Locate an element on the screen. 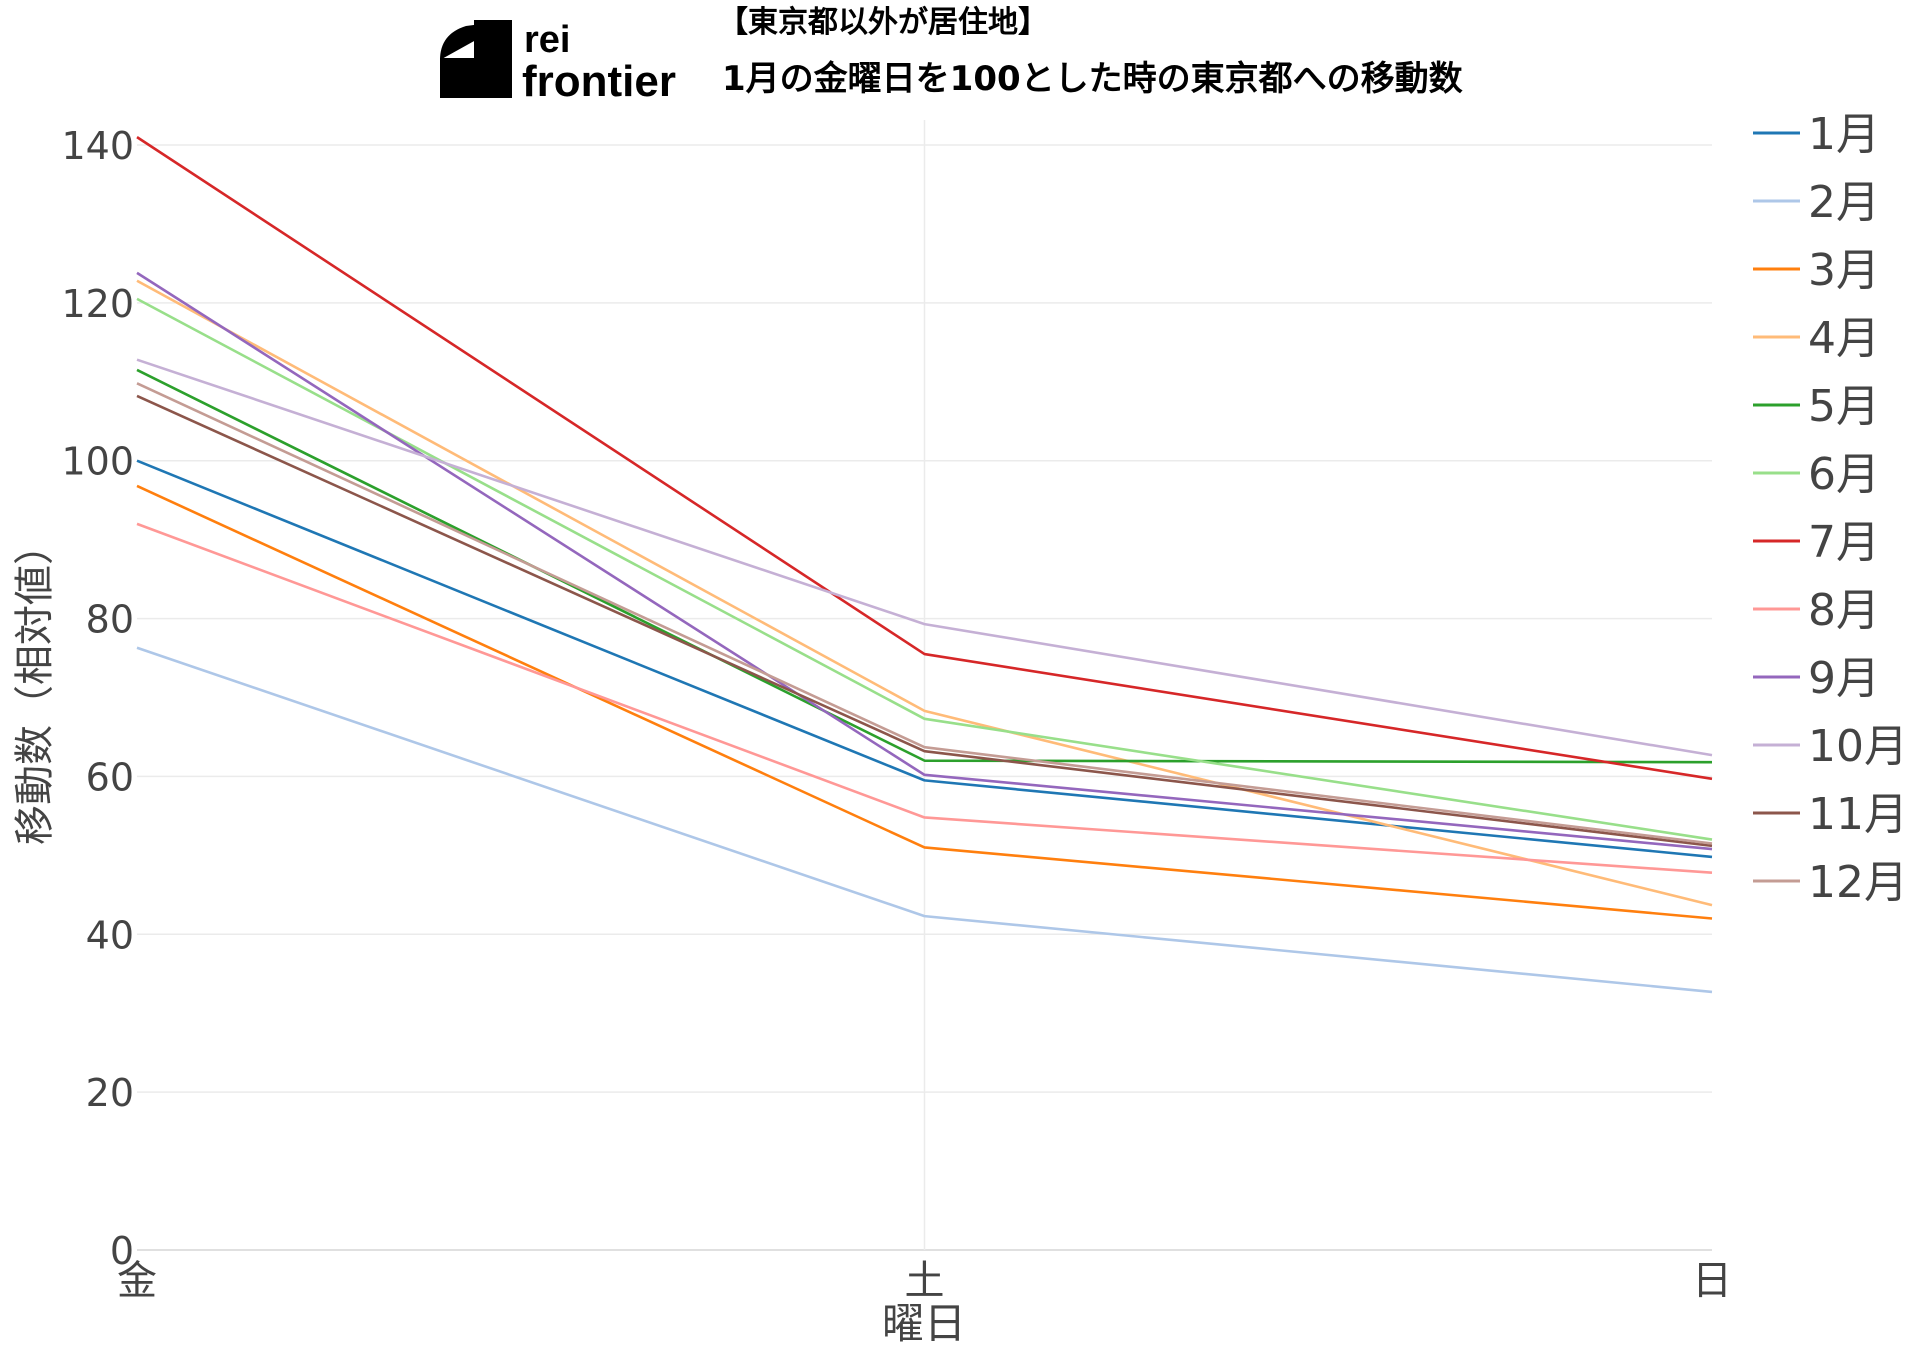  y-axis-ticks: 0 20 40 60 80 100 120 140 is located at coordinates (97, 698).